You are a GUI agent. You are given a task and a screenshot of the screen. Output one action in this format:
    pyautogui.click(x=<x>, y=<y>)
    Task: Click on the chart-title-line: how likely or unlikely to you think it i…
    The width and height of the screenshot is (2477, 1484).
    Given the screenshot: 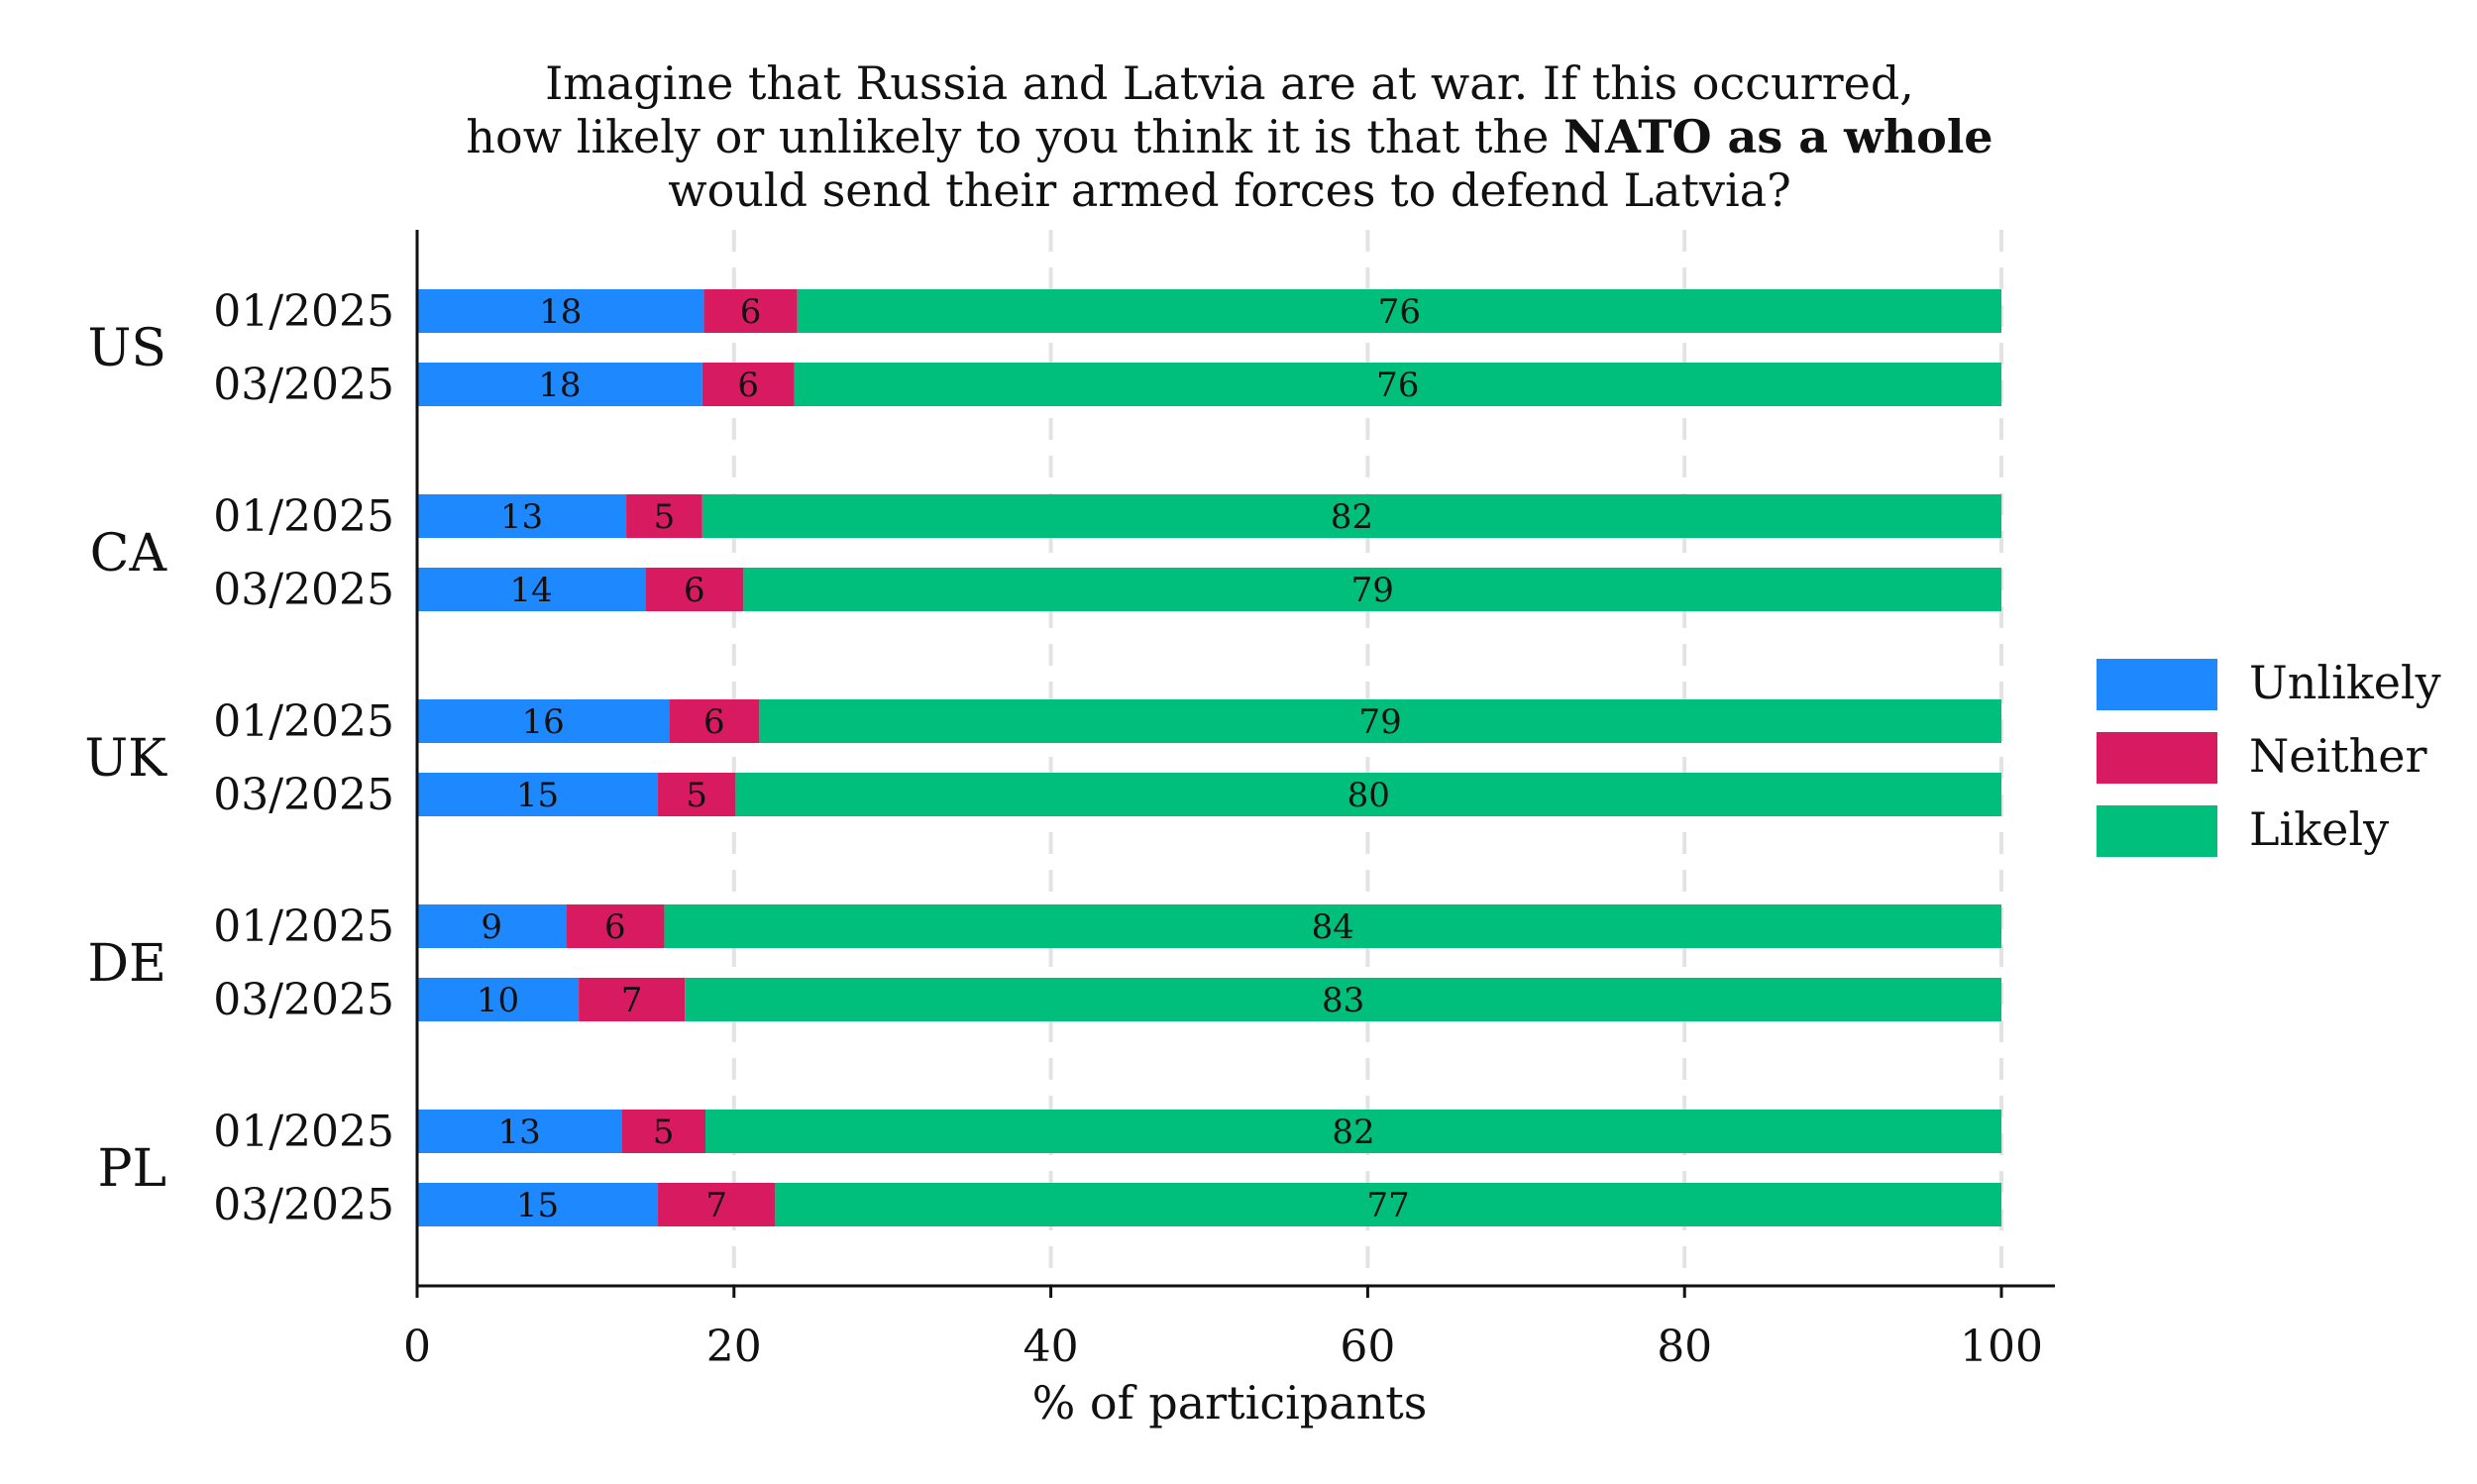 What is the action you would take?
    pyautogui.click(x=1229, y=136)
    